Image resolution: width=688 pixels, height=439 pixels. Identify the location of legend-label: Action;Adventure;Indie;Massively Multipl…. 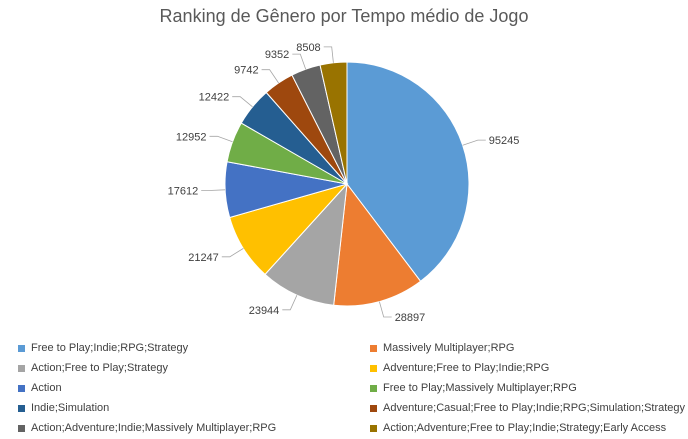
(154, 428).